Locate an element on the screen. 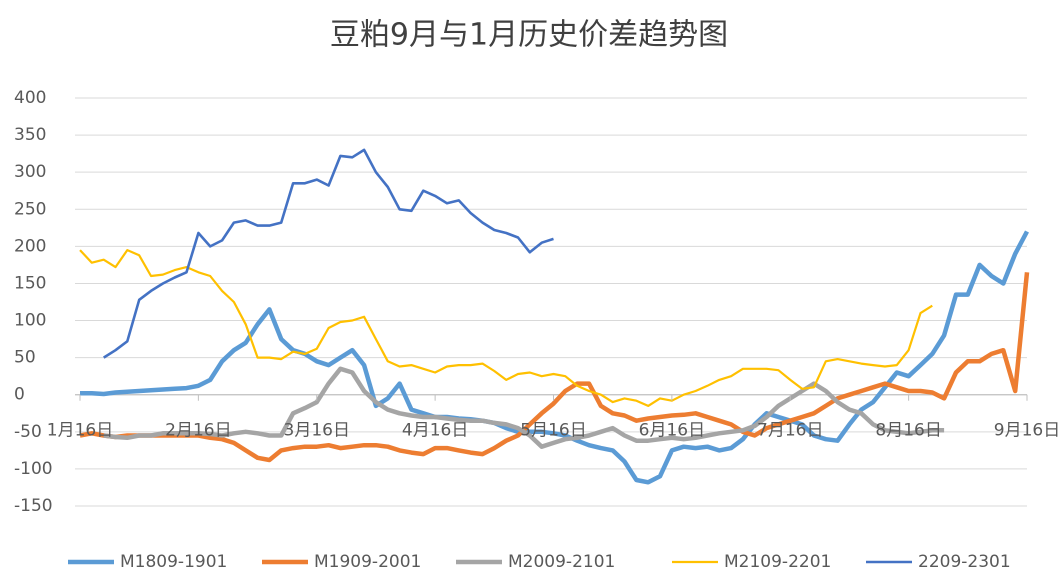 The height and width of the screenshot is (576, 1058). x-tick-label: 6月16日 is located at coordinates (672, 431).